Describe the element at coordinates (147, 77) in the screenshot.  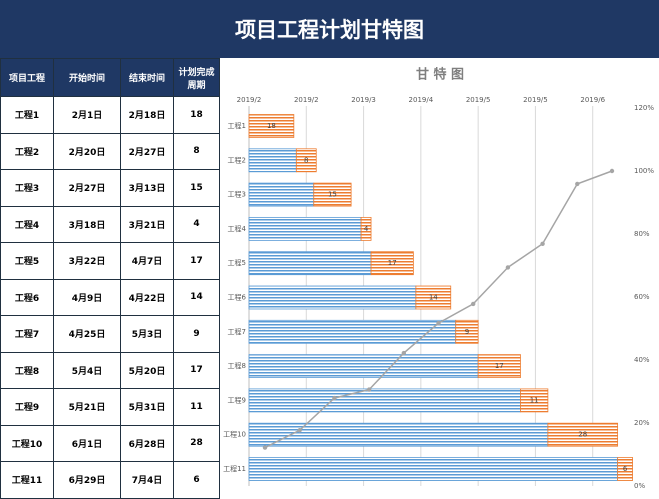
I see `column-header: 结束时间` at that location.